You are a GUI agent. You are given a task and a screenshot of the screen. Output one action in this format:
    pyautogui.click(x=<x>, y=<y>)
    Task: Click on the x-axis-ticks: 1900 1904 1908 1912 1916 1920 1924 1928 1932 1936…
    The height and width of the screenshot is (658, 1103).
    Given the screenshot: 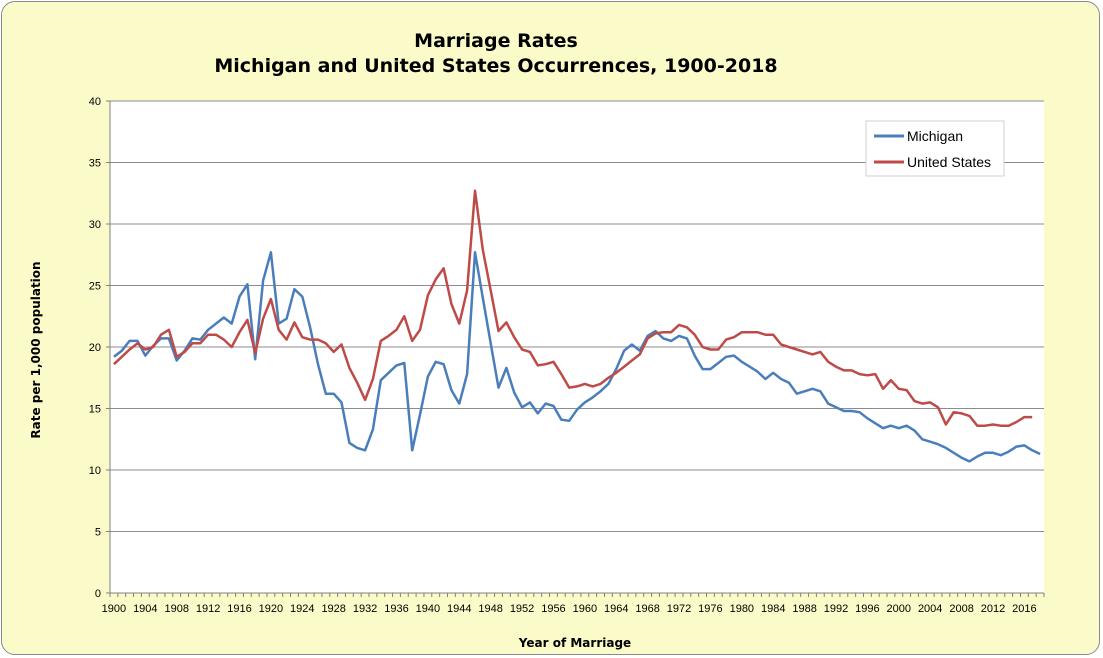 What is the action you would take?
    pyautogui.click(x=573, y=604)
    